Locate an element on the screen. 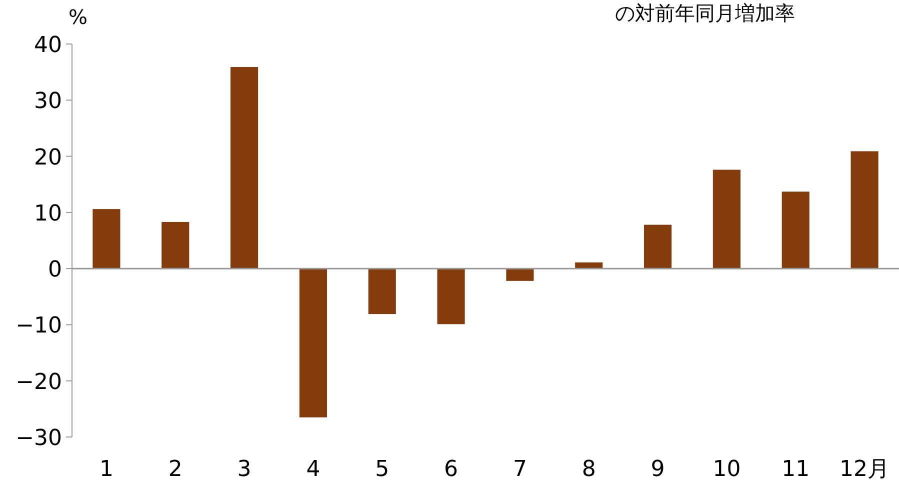 This screenshot has height=485, width=899. x-tick-label: 4 is located at coordinates (313, 469).